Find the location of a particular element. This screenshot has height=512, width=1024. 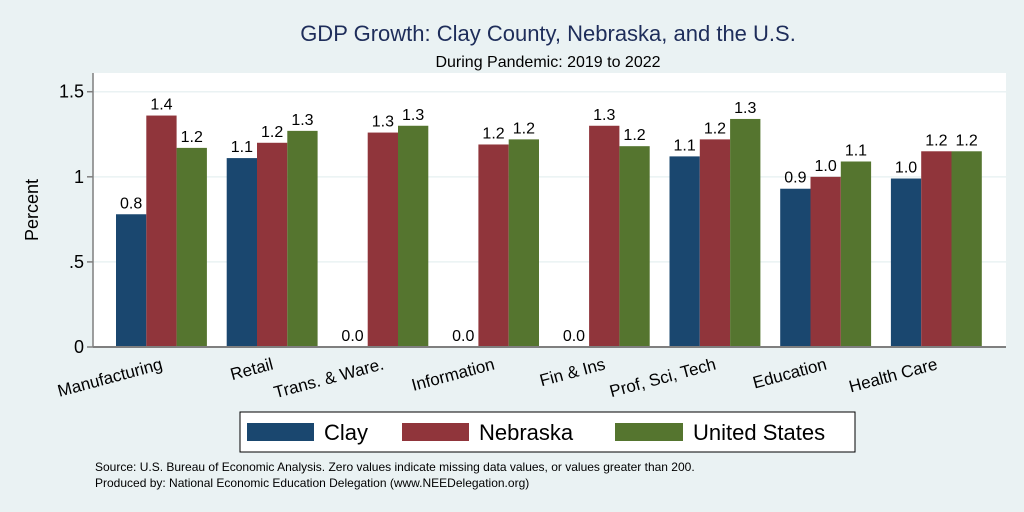

y-axis-ticks: 0 .5 1 1.5 is located at coordinates (76, 219).